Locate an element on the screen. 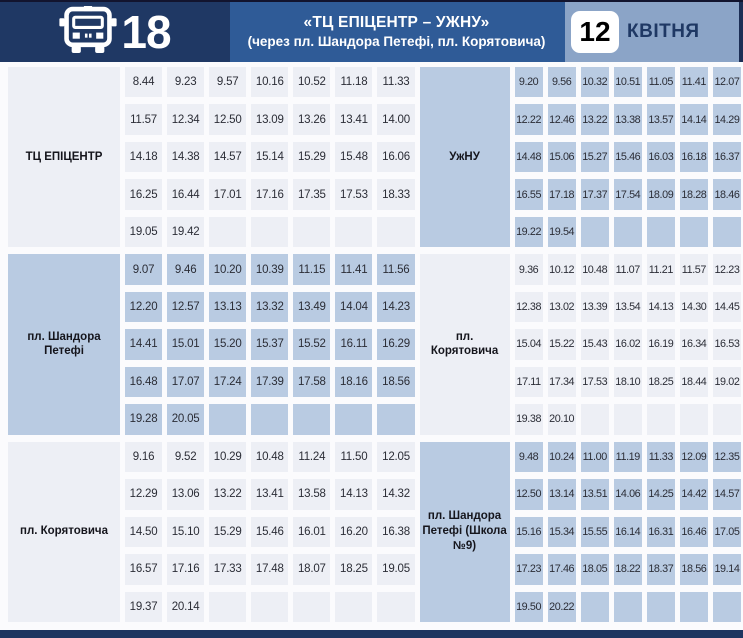  time-cell: 19.42 is located at coordinates (186, 232).